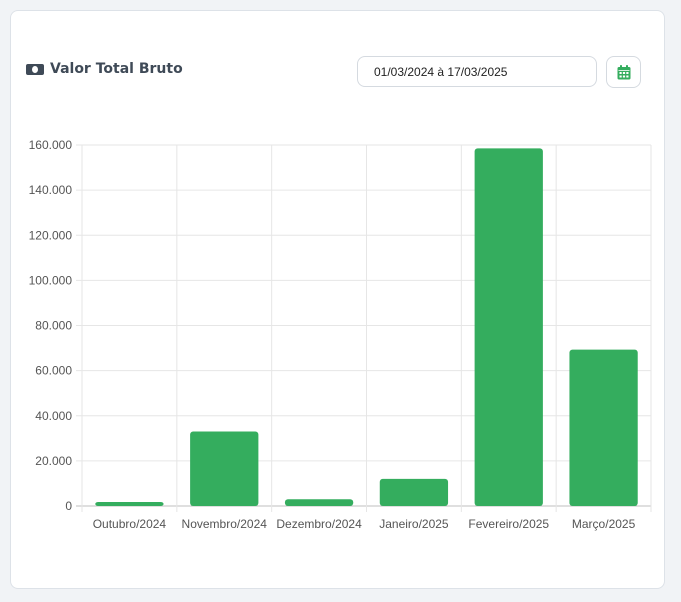 This screenshot has width=681, height=602. What do you see at coordinates (441, 71) in the screenshot?
I see `date-range-value: 01/03/2024 à 17/03/2025` at bounding box center [441, 71].